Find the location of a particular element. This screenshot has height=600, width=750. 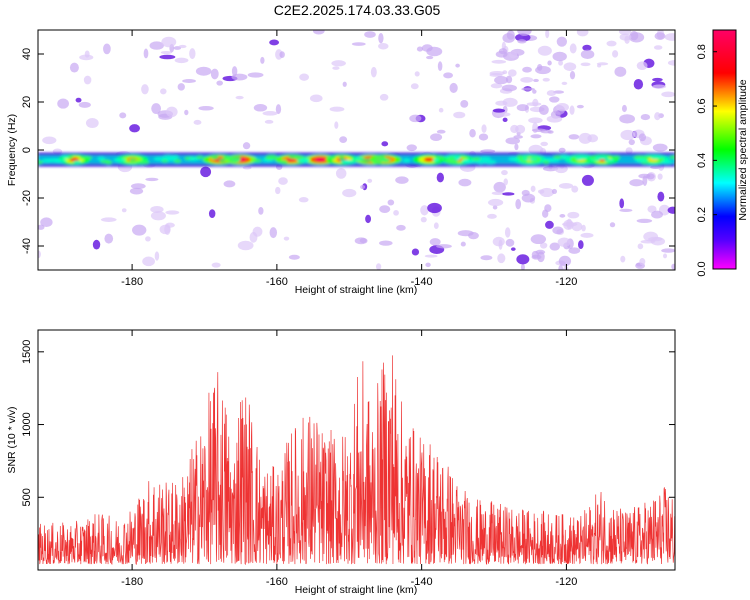

colorbar-frame is located at coordinates (724, 149).